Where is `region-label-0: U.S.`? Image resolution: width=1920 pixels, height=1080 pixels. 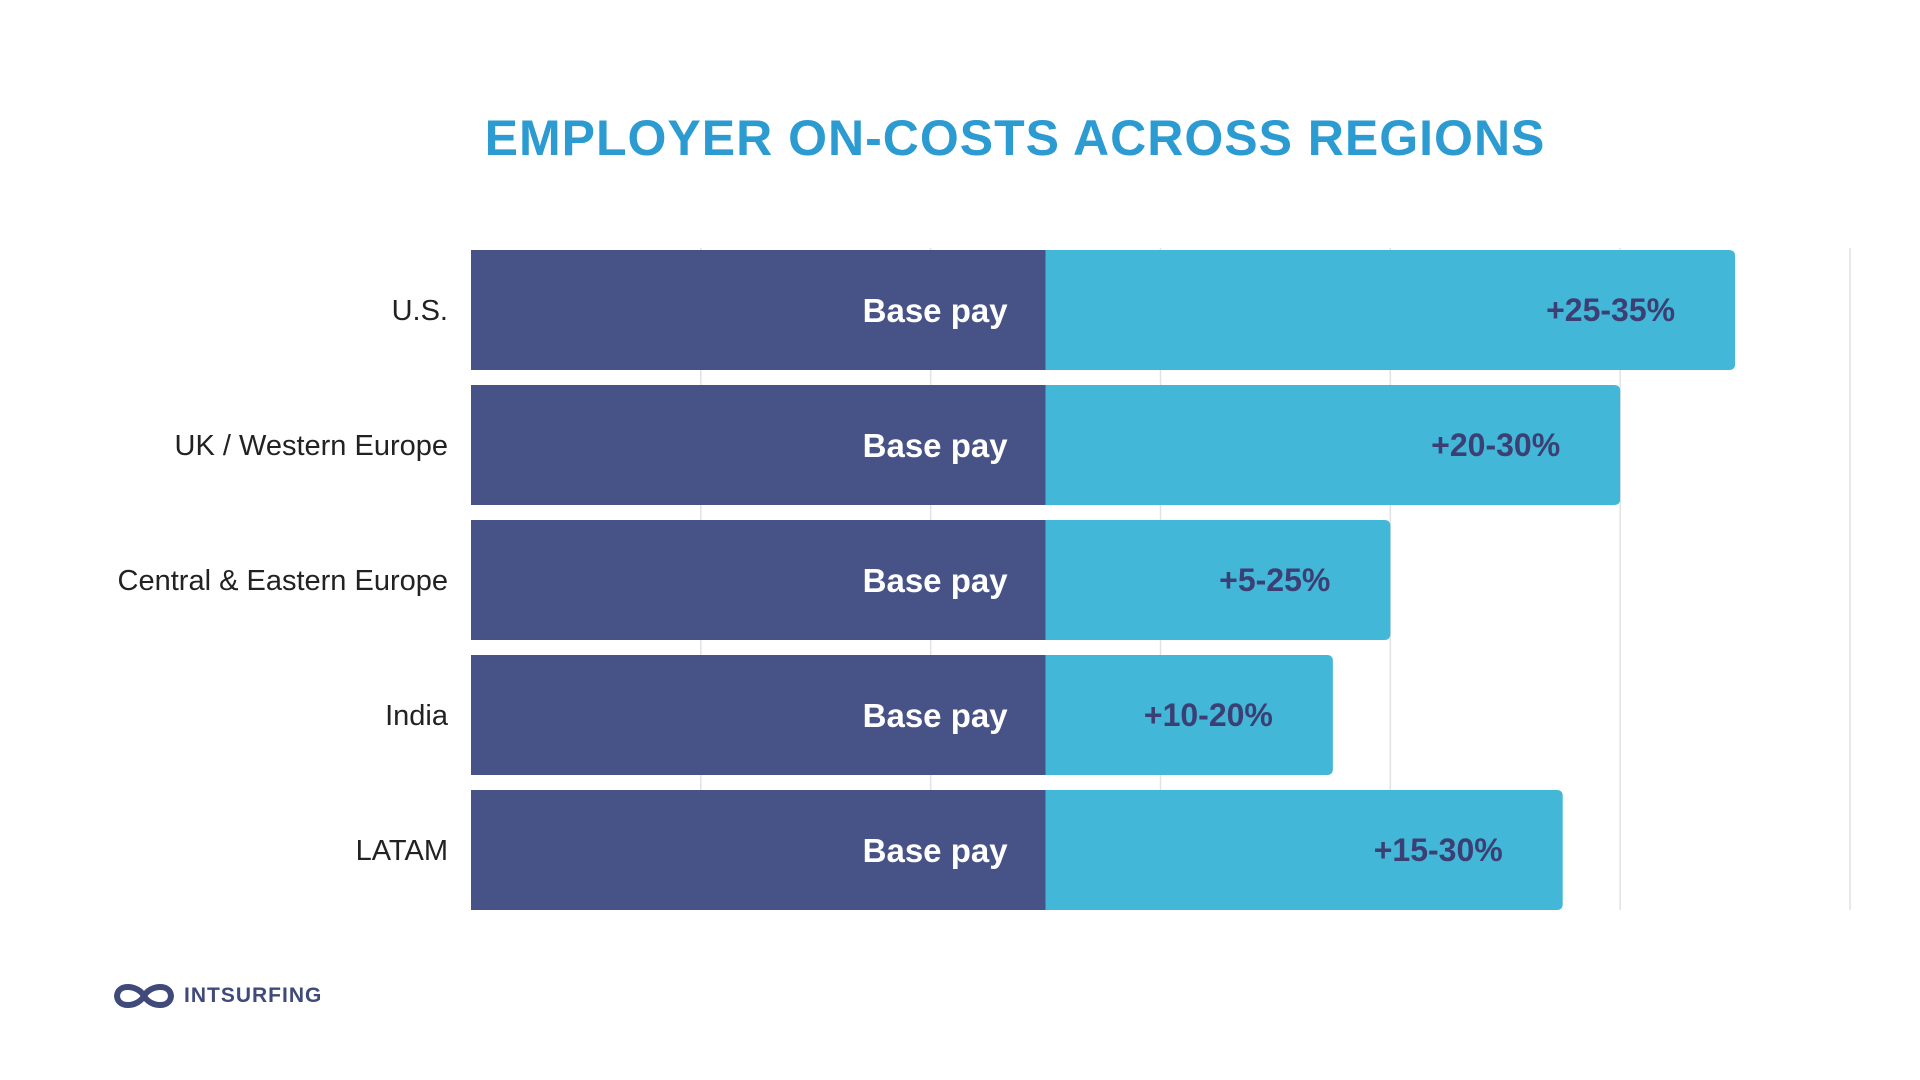
region-label-0: U.S. is located at coordinates (420, 311).